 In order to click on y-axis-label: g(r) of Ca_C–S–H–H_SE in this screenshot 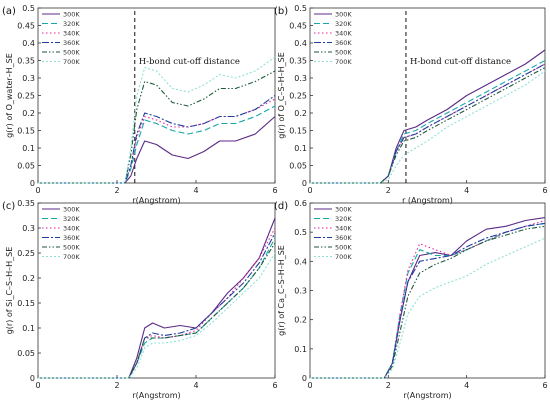, I will do `click(281, 290)`.